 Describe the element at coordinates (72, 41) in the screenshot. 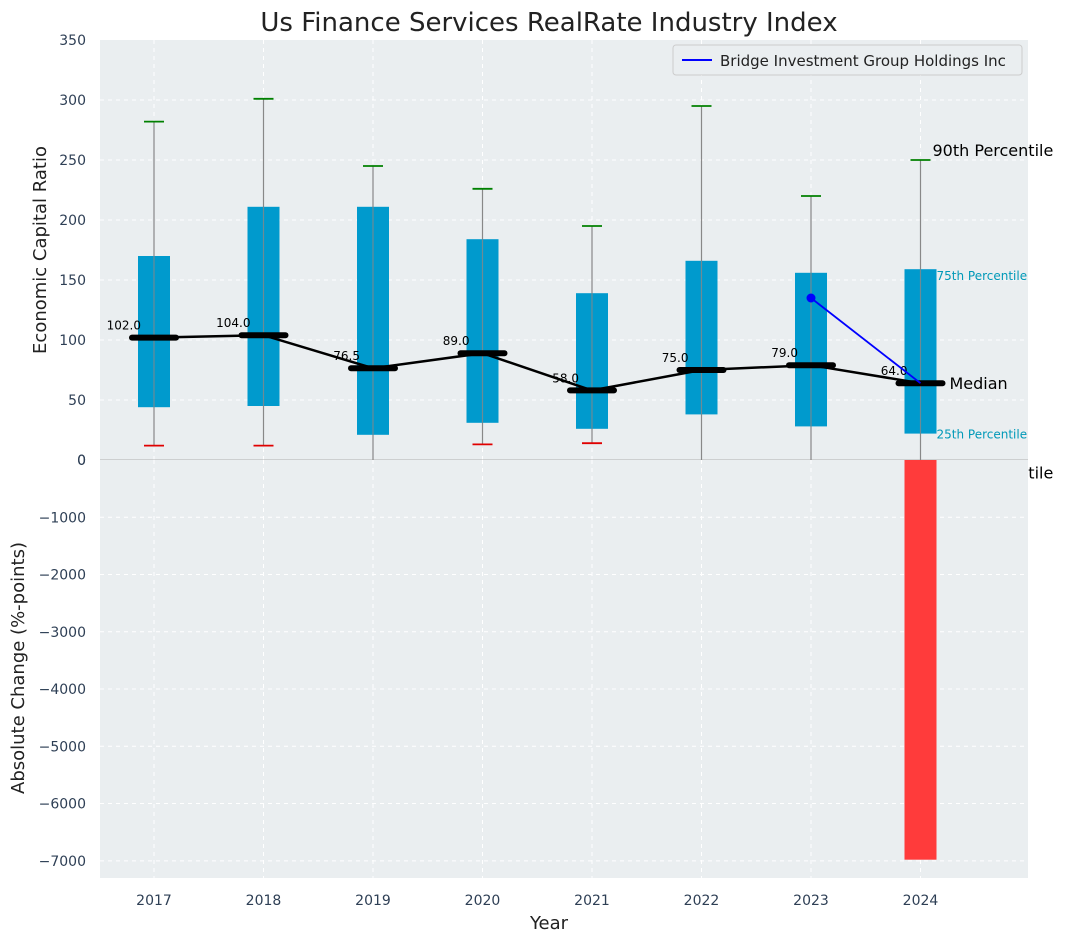

I see `y-tick-label-top: 350` at that location.